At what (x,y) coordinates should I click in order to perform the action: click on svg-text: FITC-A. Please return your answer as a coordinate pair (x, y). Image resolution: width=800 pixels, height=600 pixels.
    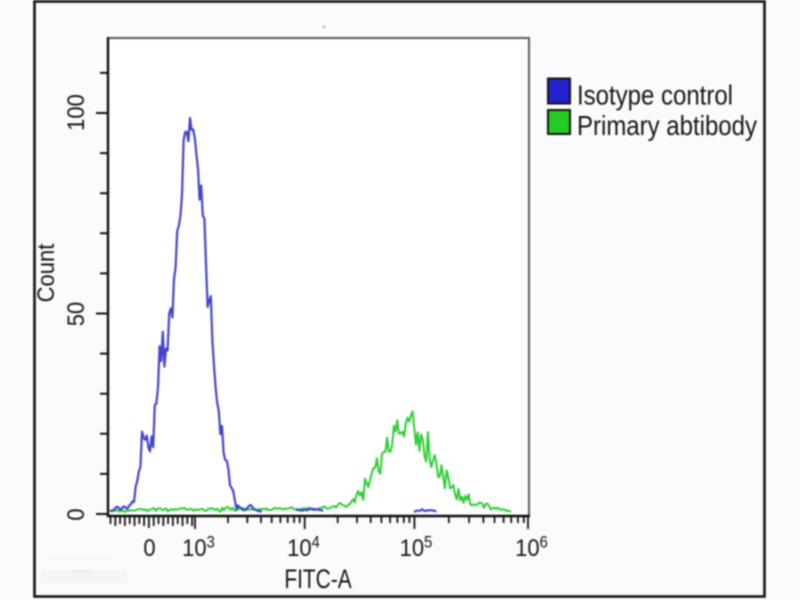
    Looking at the image, I should click on (317, 580).